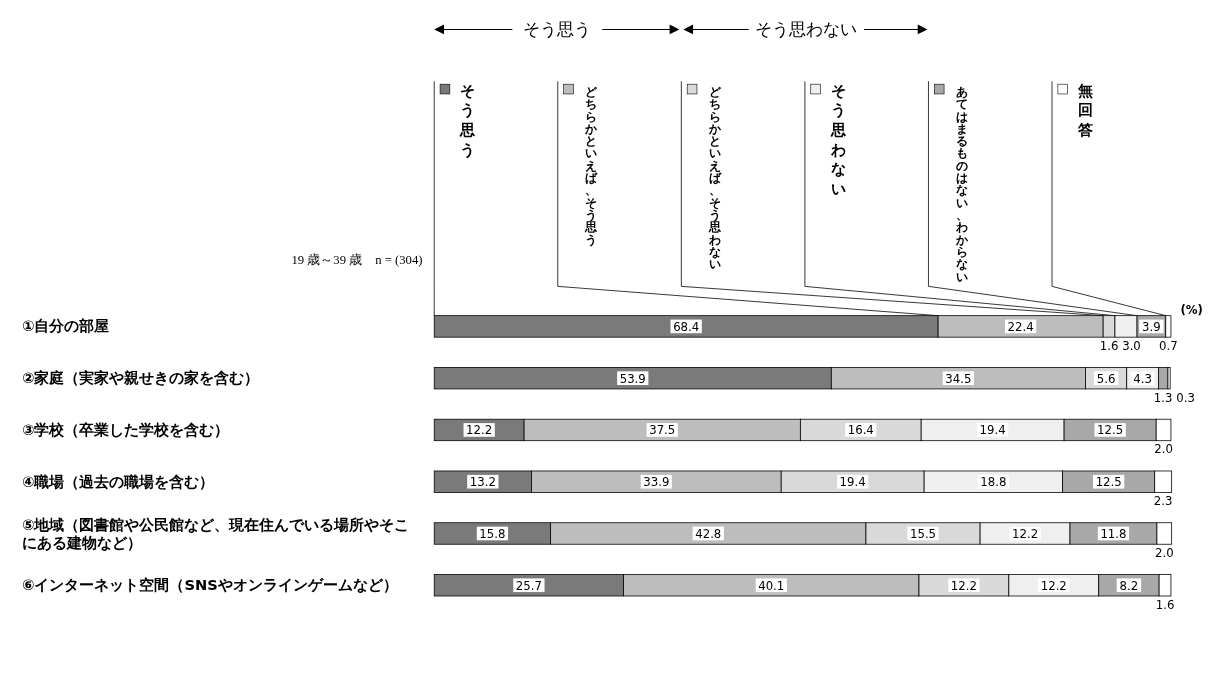 The width and height of the screenshot is (1223, 688). I want to click on data-label: 22.4, so click(1020, 326).